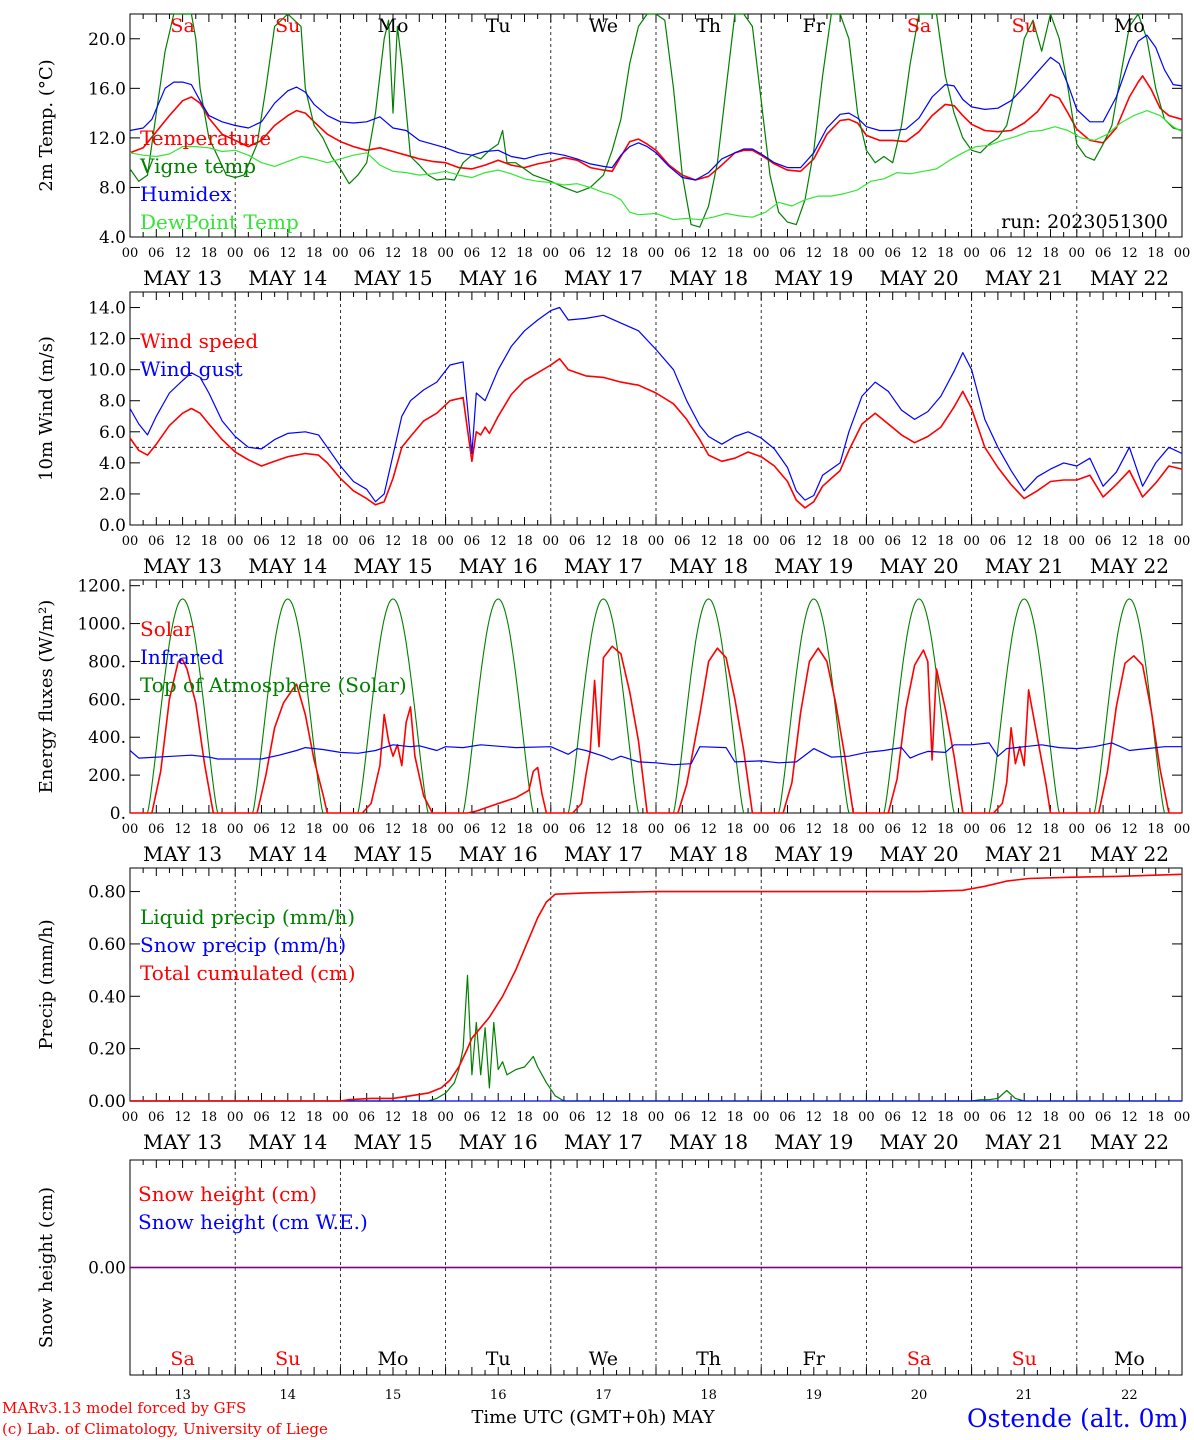 This screenshot has height=1440, width=1194. Describe the element at coordinates (205, 138) in the screenshot. I see `legend-entry-temp: Temperature` at that location.